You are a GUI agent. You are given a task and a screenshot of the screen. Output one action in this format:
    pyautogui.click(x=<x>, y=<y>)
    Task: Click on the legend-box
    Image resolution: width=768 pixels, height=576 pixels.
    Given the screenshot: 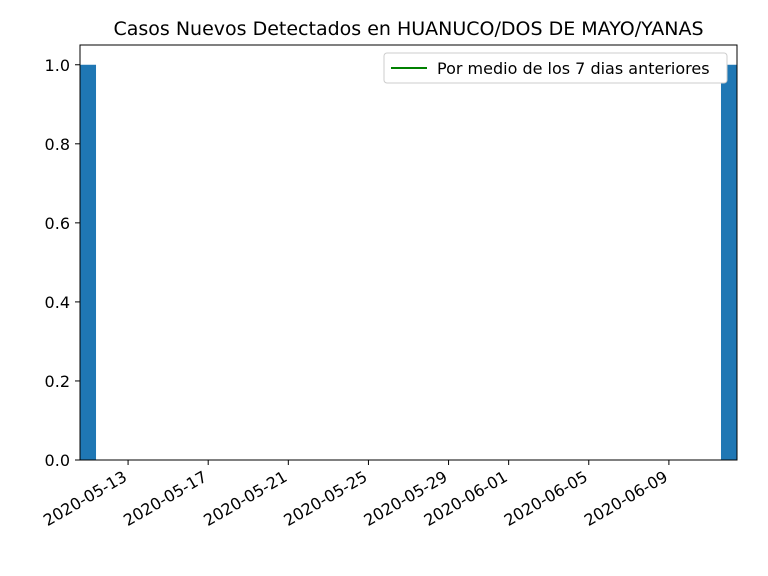 What is the action you would take?
    pyautogui.click(x=555, y=68)
    